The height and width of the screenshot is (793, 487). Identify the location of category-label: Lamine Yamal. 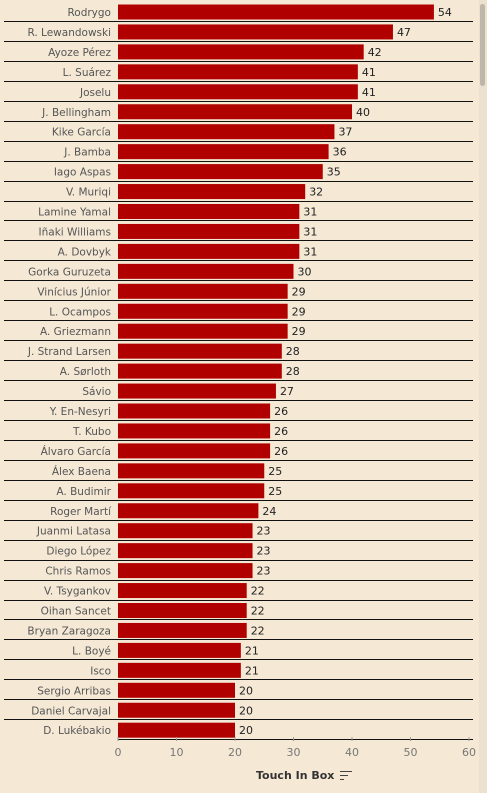
(74, 213).